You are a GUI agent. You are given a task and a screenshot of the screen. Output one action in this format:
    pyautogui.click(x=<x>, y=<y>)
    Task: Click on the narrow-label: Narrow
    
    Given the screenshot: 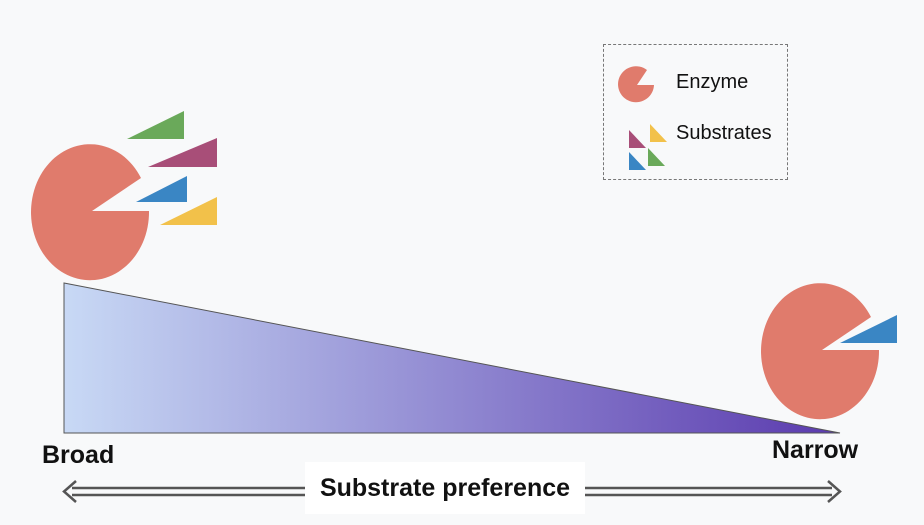 What is the action you would take?
    pyautogui.click(x=815, y=450)
    